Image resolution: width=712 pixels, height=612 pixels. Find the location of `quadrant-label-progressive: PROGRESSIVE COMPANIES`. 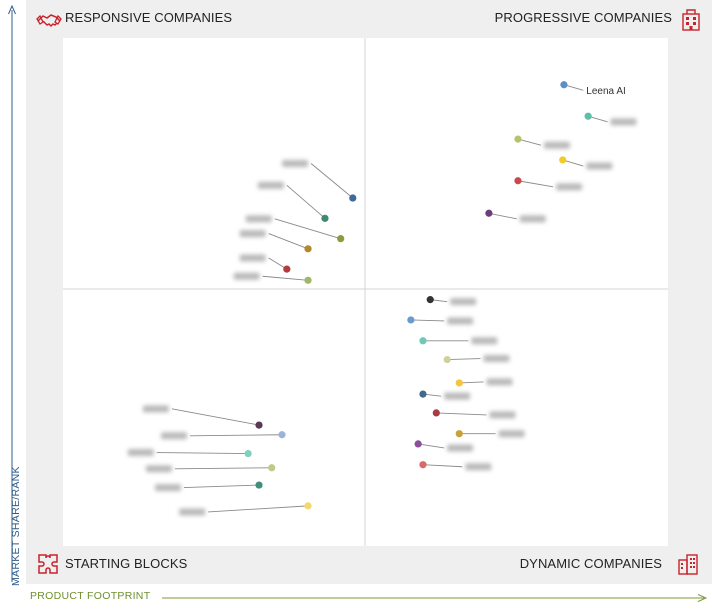

quadrant-label-progressive: PROGRESSIVE COMPANIES is located at coordinates (583, 17).